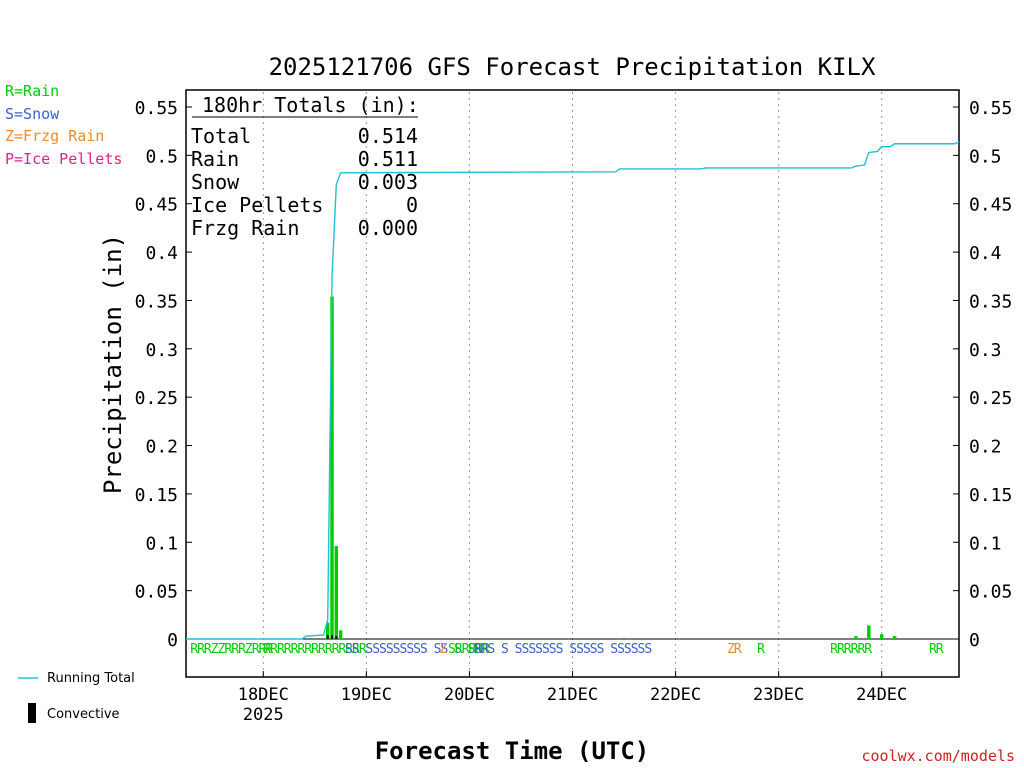  I want to click on type-mark-8: RRRRRR, so click(851, 649).